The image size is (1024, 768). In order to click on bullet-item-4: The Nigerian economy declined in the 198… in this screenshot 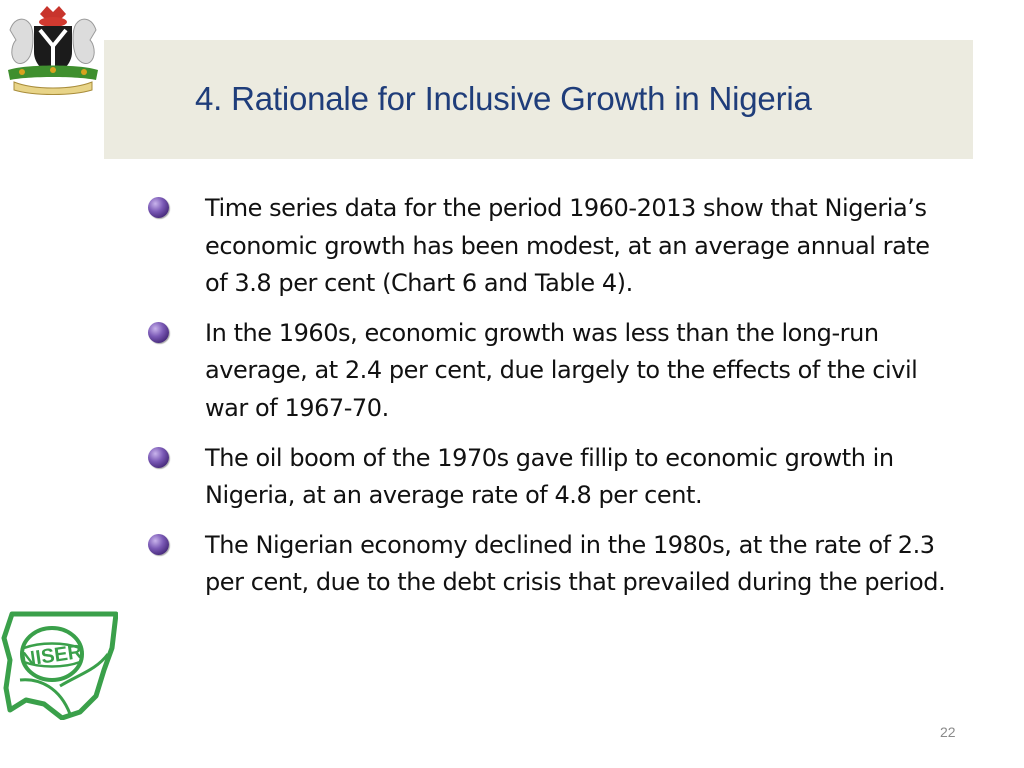, I will do `click(553, 564)`.